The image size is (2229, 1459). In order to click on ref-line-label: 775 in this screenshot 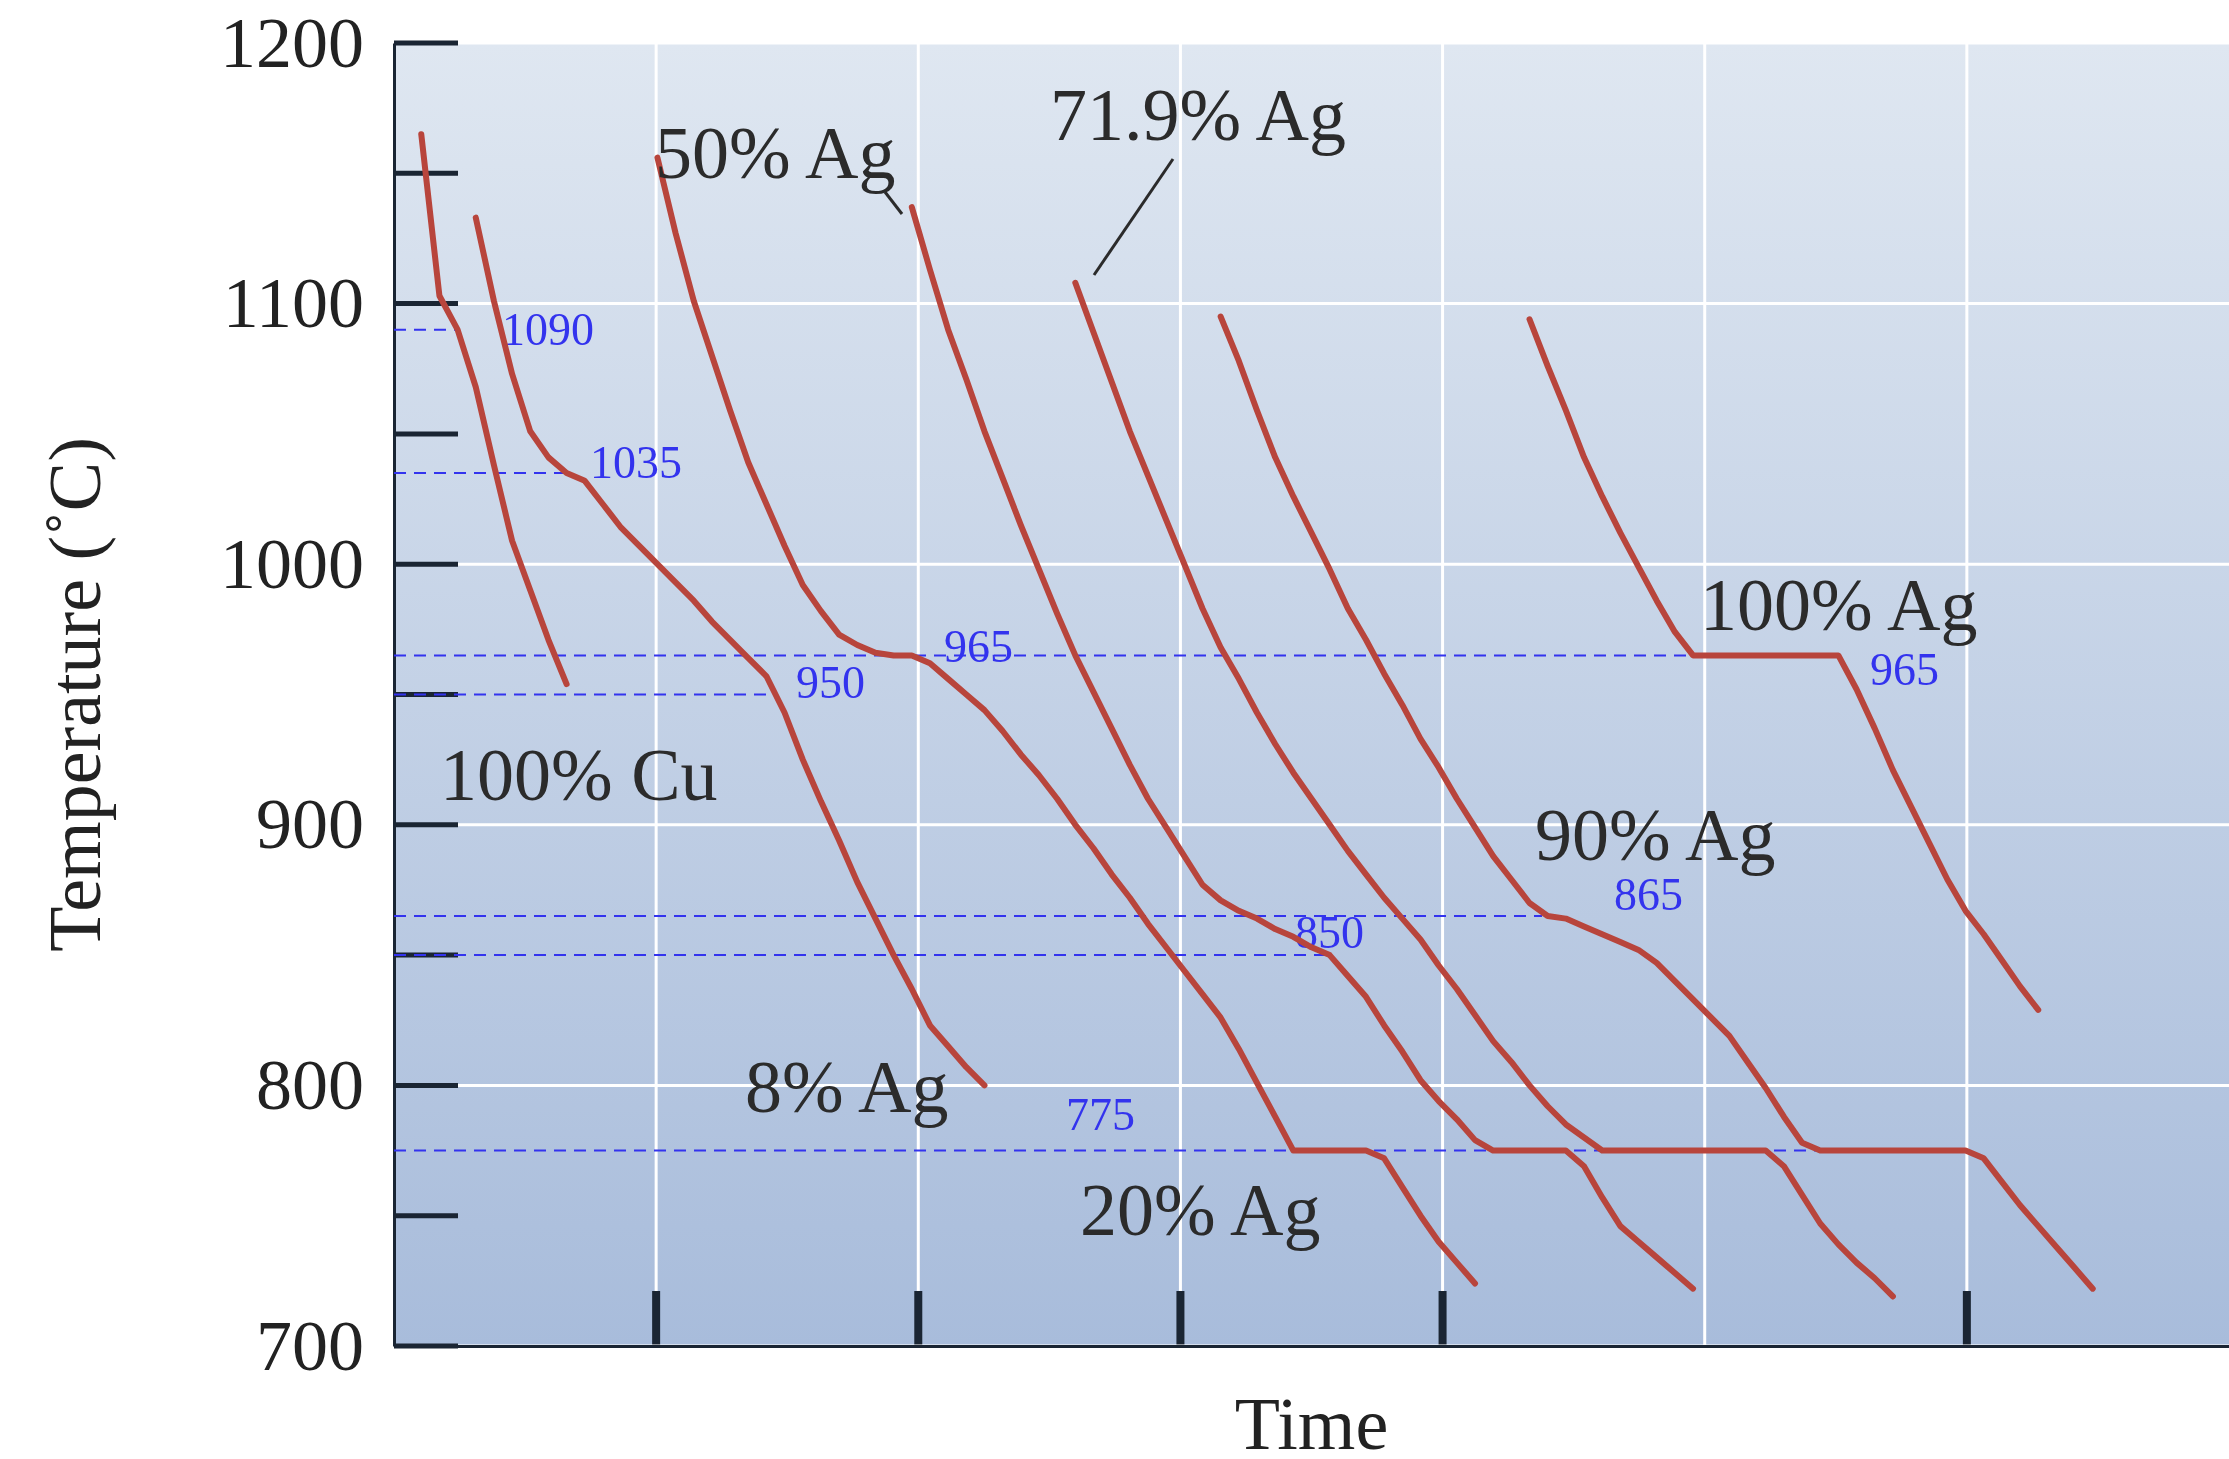, I will do `click(1100, 1114)`.